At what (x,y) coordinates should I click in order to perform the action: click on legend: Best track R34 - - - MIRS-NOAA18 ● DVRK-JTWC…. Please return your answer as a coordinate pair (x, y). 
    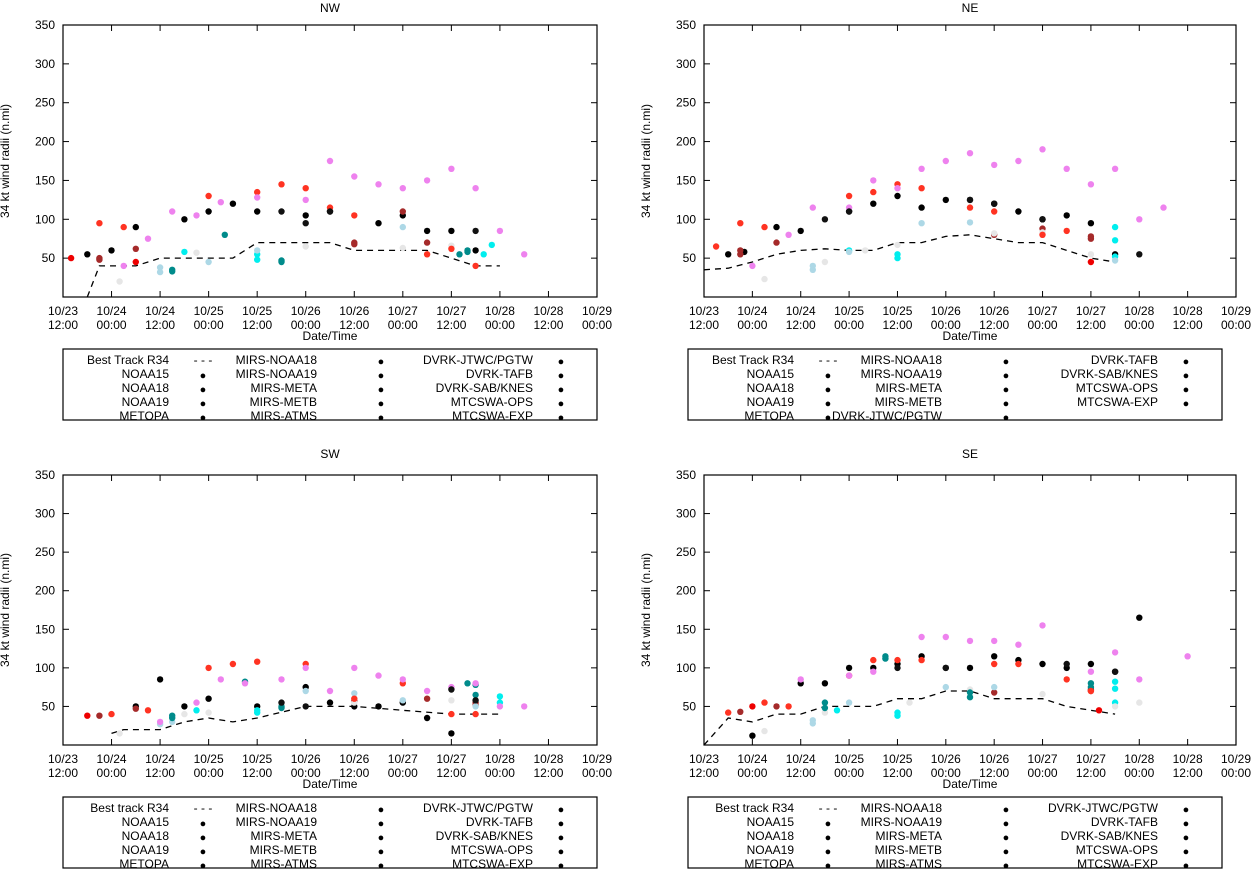
    Looking at the image, I should click on (955, 834).